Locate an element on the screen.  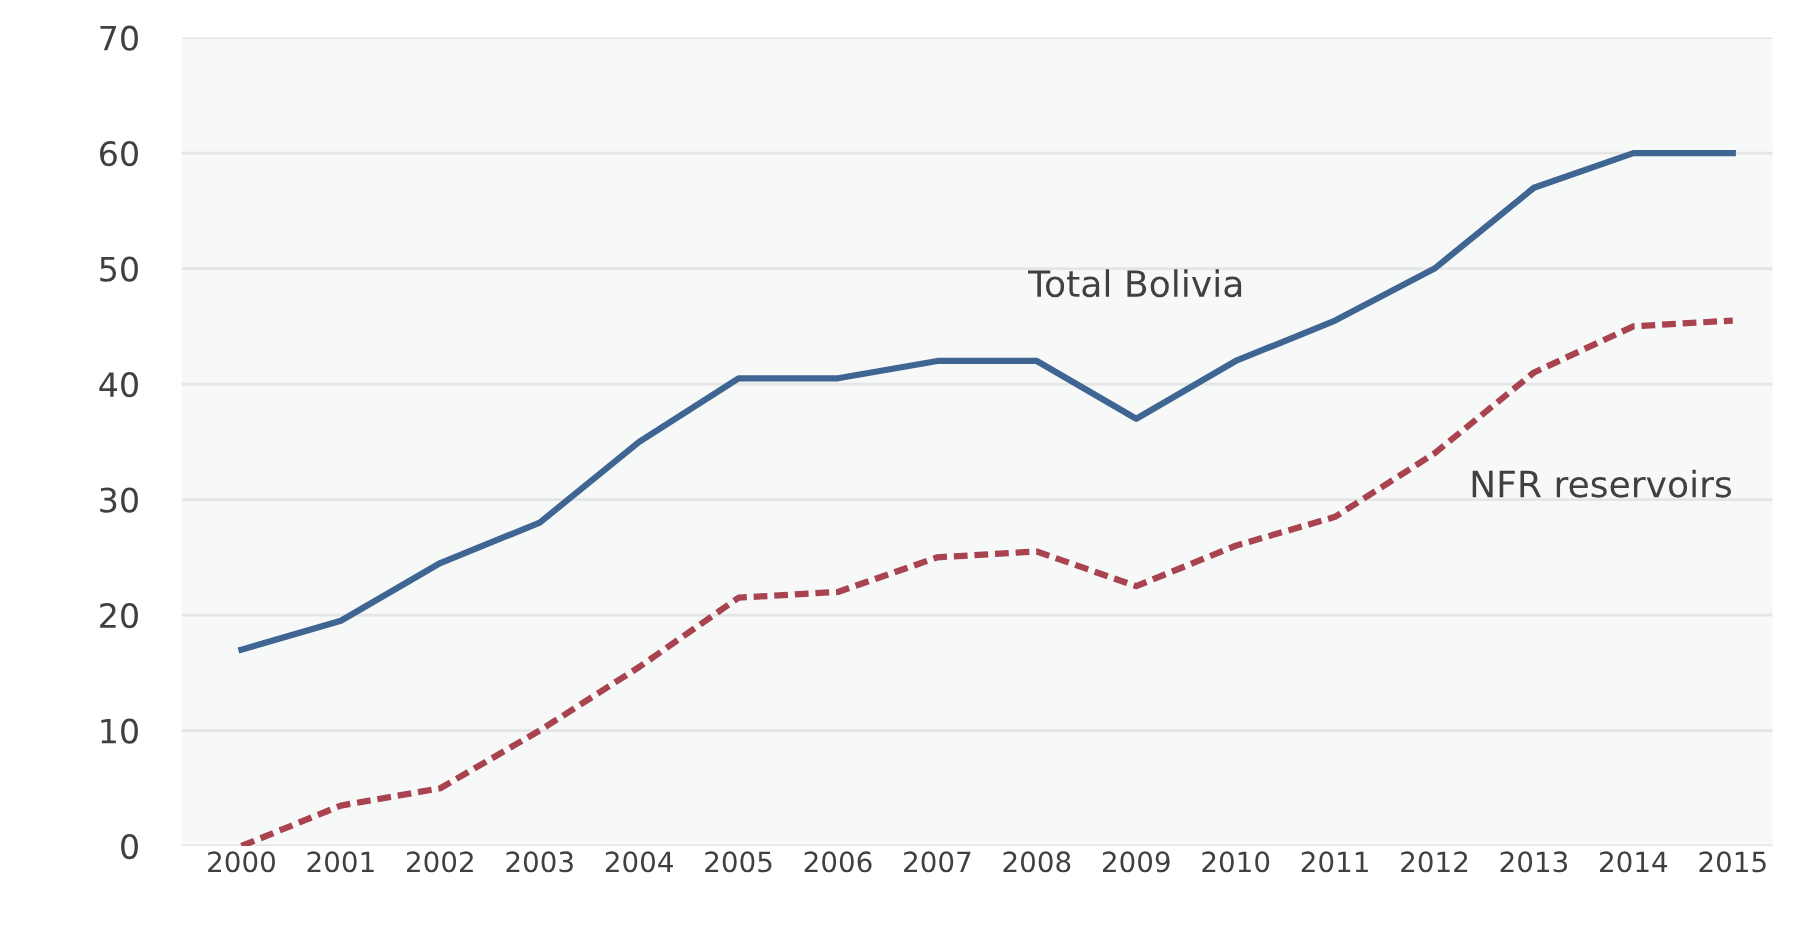
y-tick-label: 40 is located at coordinates (118, 384).